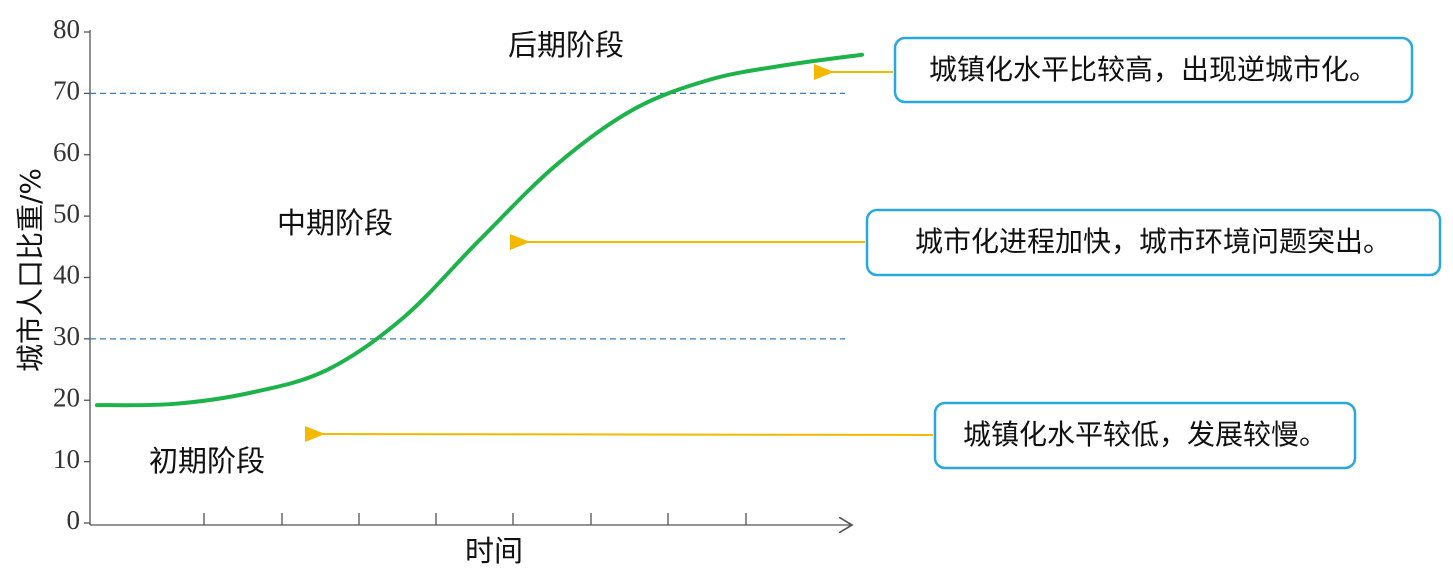 This screenshot has height=588, width=1453. What do you see at coordinates (335, 223) in the screenshot?
I see `stage-label: 中期阶段` at bounding box center [335, 223].